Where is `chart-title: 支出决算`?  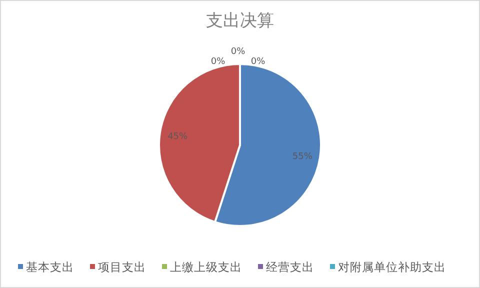
chart-title: 支出决算 is located at coordinates (240, 21).